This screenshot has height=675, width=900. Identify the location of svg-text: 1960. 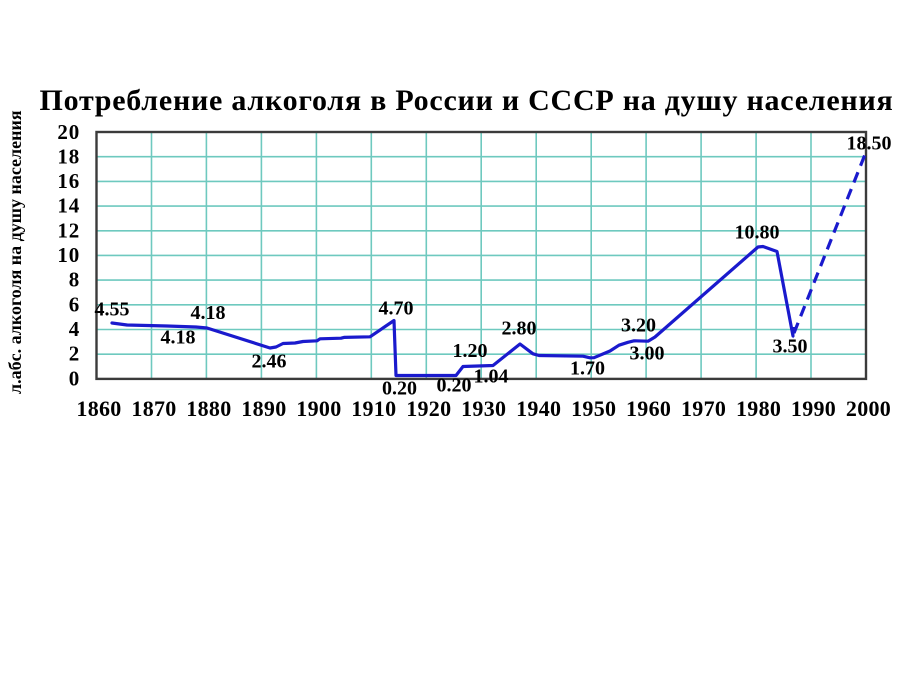
(648, 408).